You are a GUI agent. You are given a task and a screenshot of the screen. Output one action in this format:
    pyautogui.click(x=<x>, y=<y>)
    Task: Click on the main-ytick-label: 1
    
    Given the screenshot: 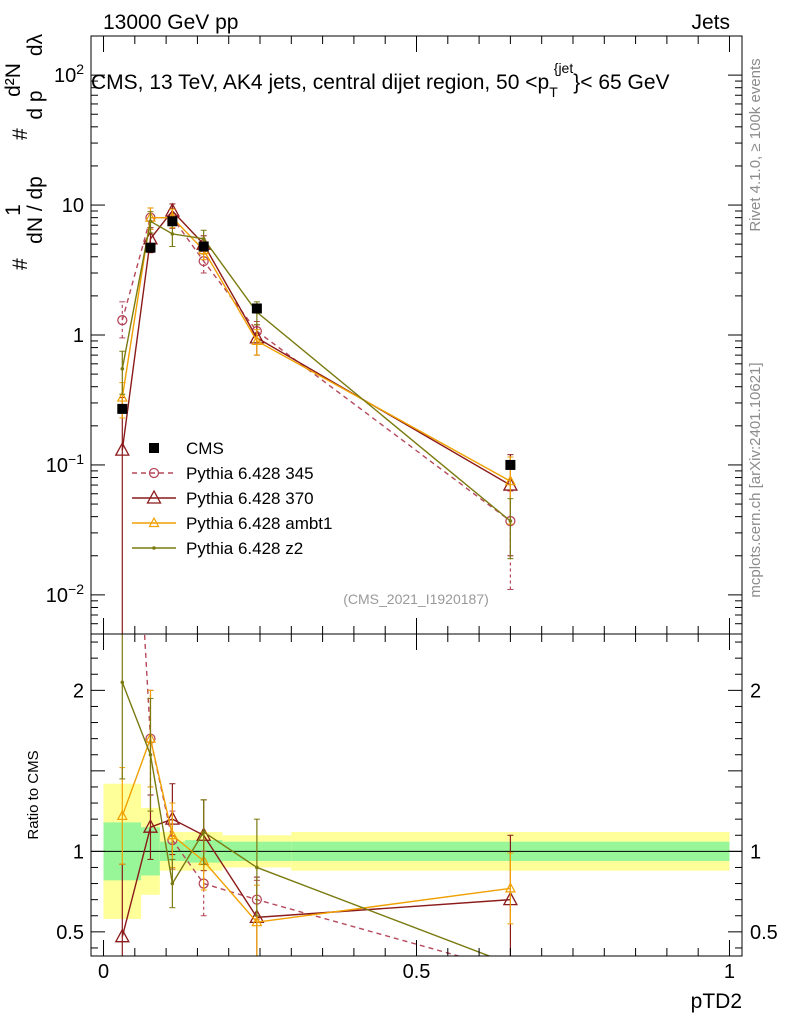 What is the action you would take?
    pyautogui.click(x=78, y=336)
    